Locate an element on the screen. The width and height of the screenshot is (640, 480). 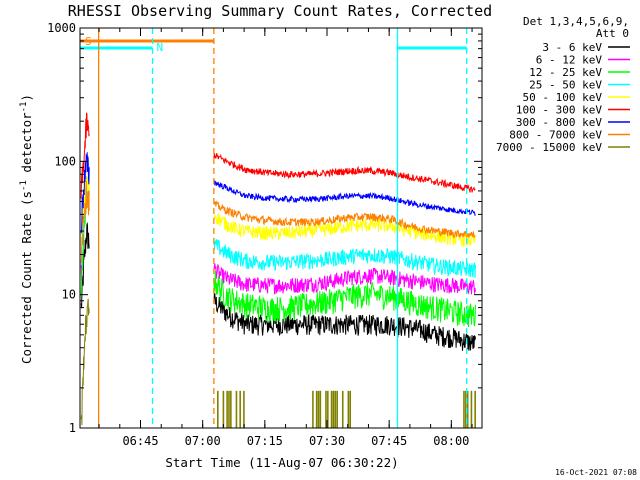
legend-label-2: 12 - 25 keV is located at coordinates (565, 72).